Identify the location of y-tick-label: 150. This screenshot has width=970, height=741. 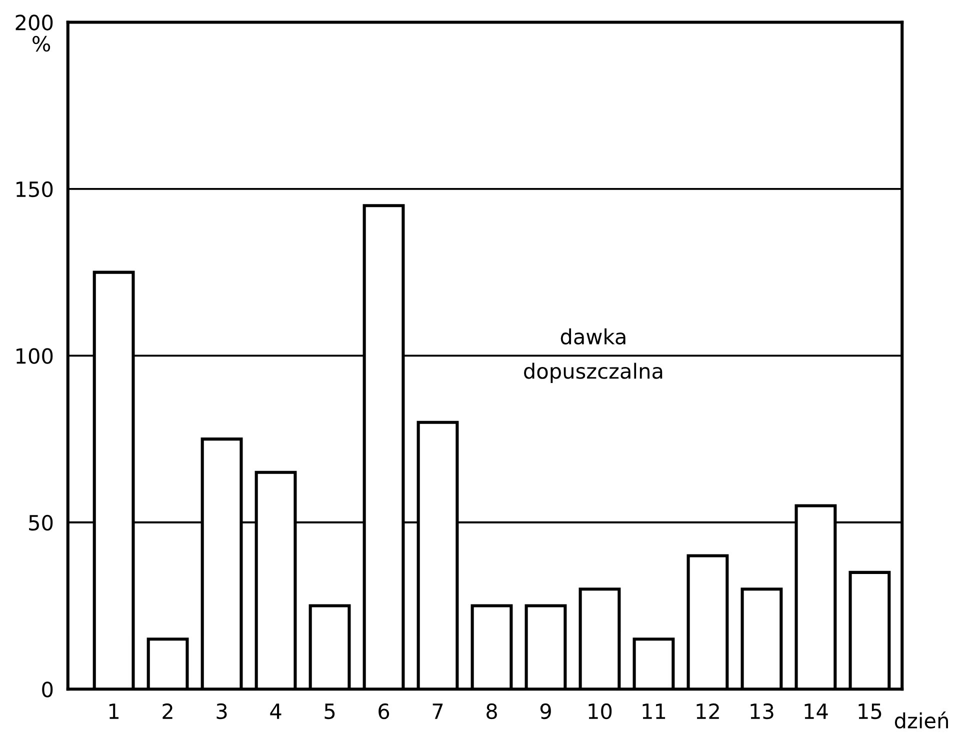
(34, 189).